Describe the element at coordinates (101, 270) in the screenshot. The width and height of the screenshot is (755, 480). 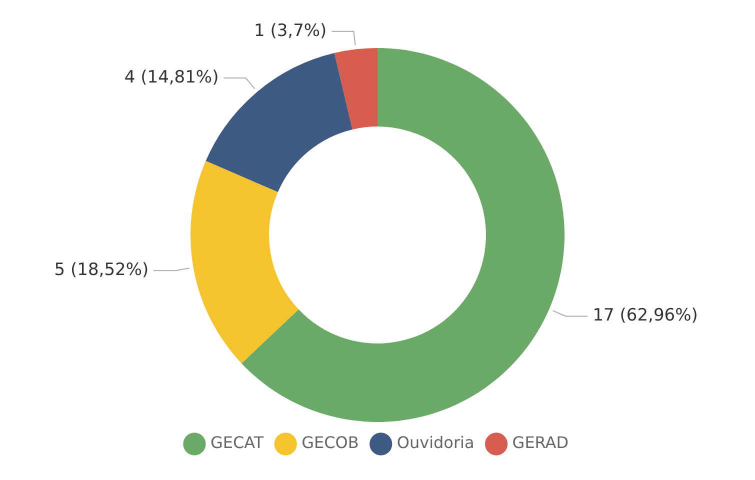
I see `data-label: 5 (18,52%)` at that location.